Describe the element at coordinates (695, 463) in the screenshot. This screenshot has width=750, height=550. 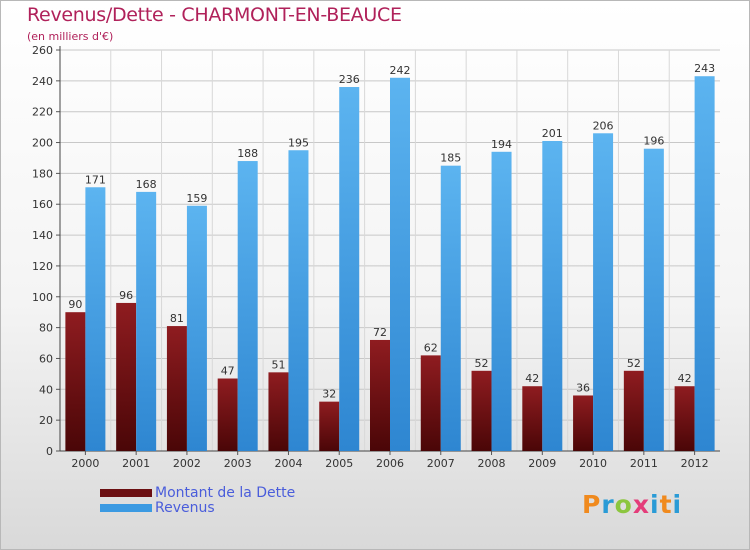
I see `x-tick-label: 2012` at that location.